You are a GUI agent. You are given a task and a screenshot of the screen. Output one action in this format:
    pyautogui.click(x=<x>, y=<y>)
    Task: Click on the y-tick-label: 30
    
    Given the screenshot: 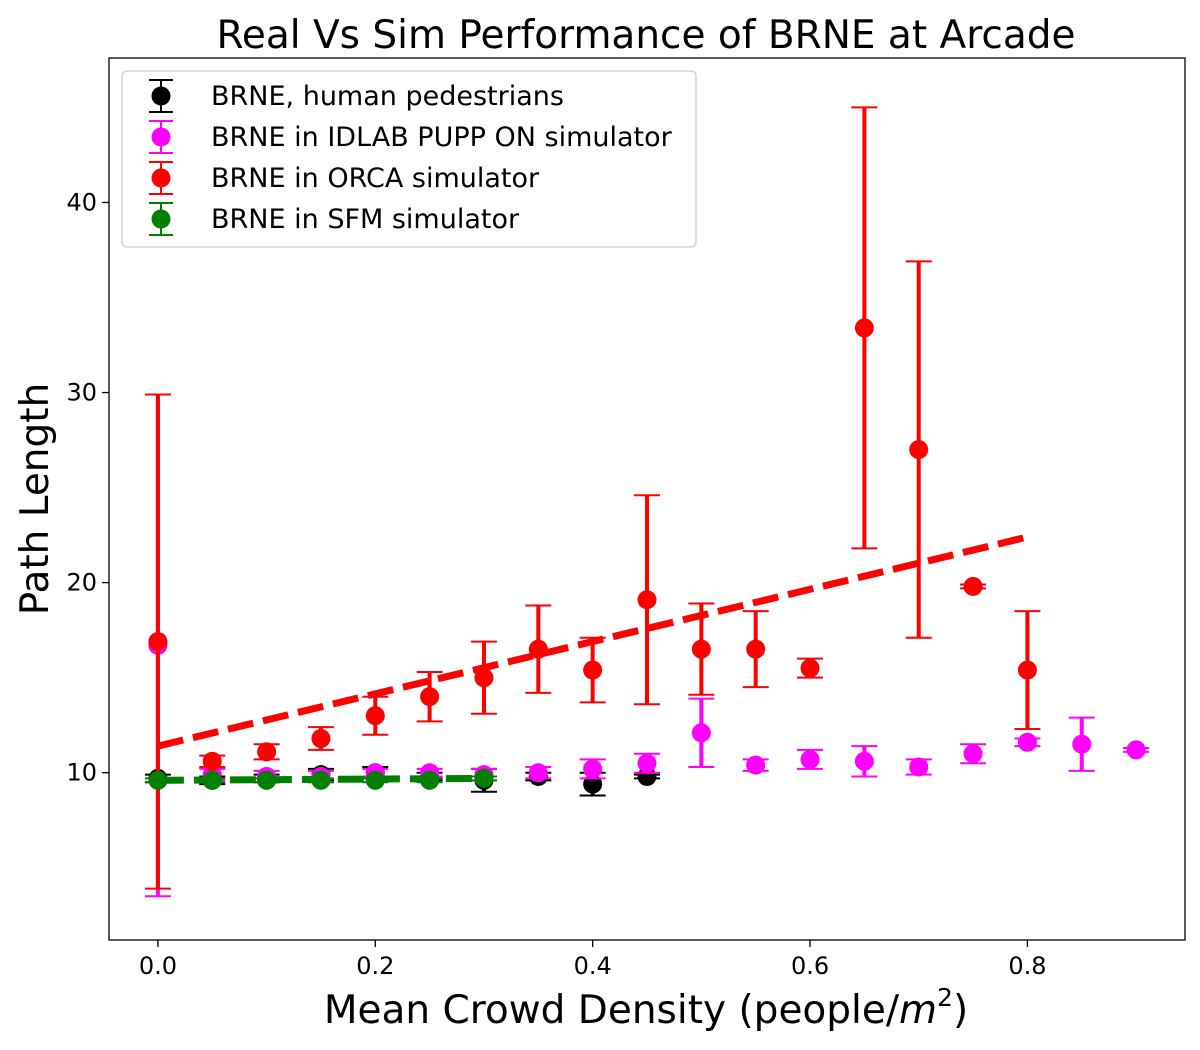 What is the action you would take?
    pyautogui.click(x=81, y=393)
    